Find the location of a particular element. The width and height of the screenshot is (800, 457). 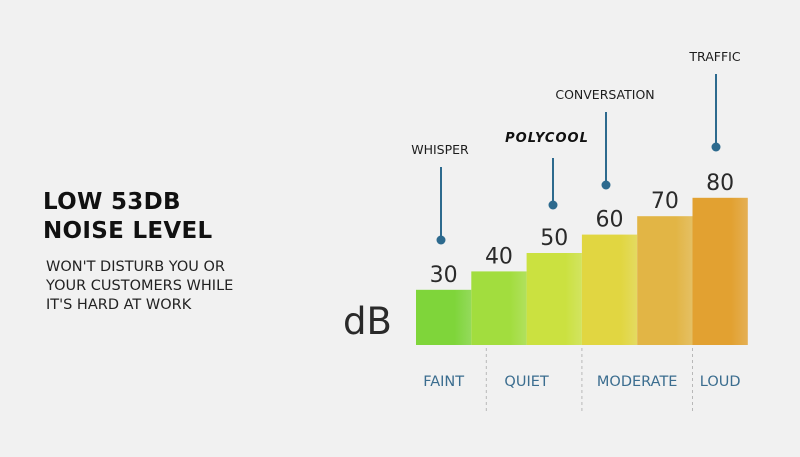

bar-value-label: 50 is located at coordinates (554, 238).